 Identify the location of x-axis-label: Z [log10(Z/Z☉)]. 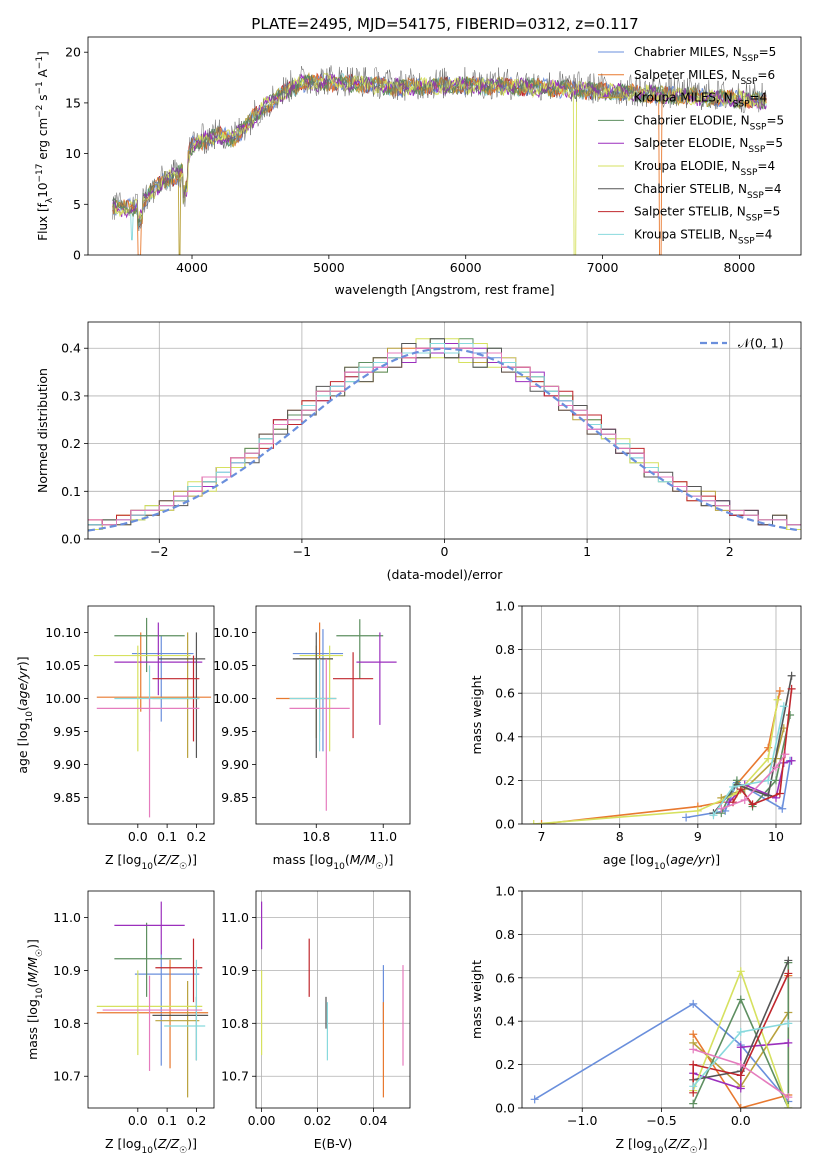
(151, 1146).